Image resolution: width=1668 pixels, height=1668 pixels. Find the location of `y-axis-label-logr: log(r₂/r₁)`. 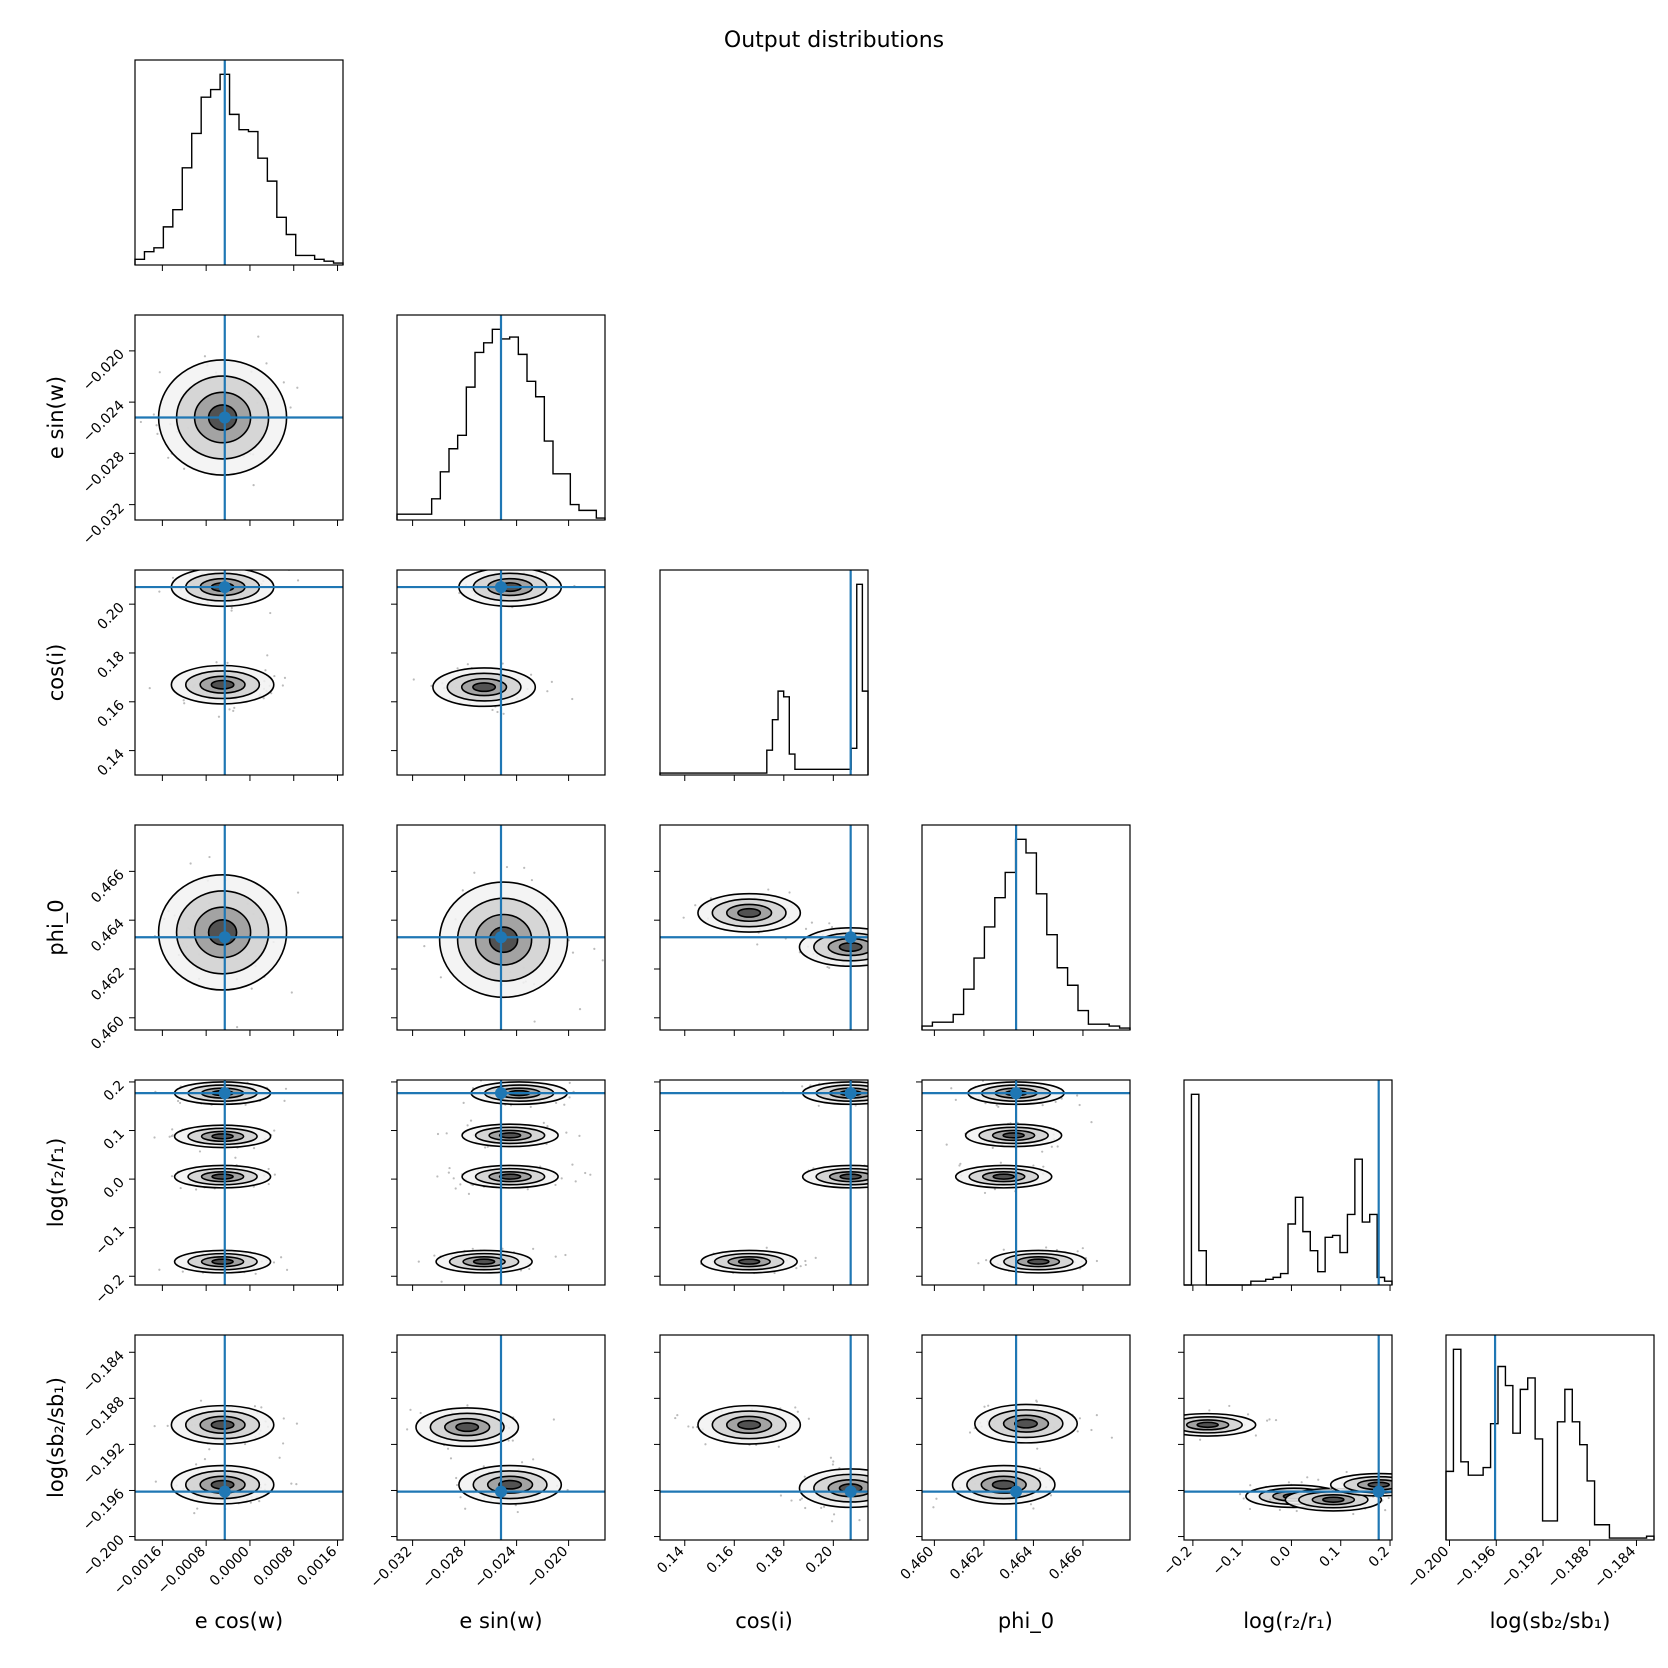

y-axis-label-logr: log(r₂/r₁) is located at coordinates (56, 1183).